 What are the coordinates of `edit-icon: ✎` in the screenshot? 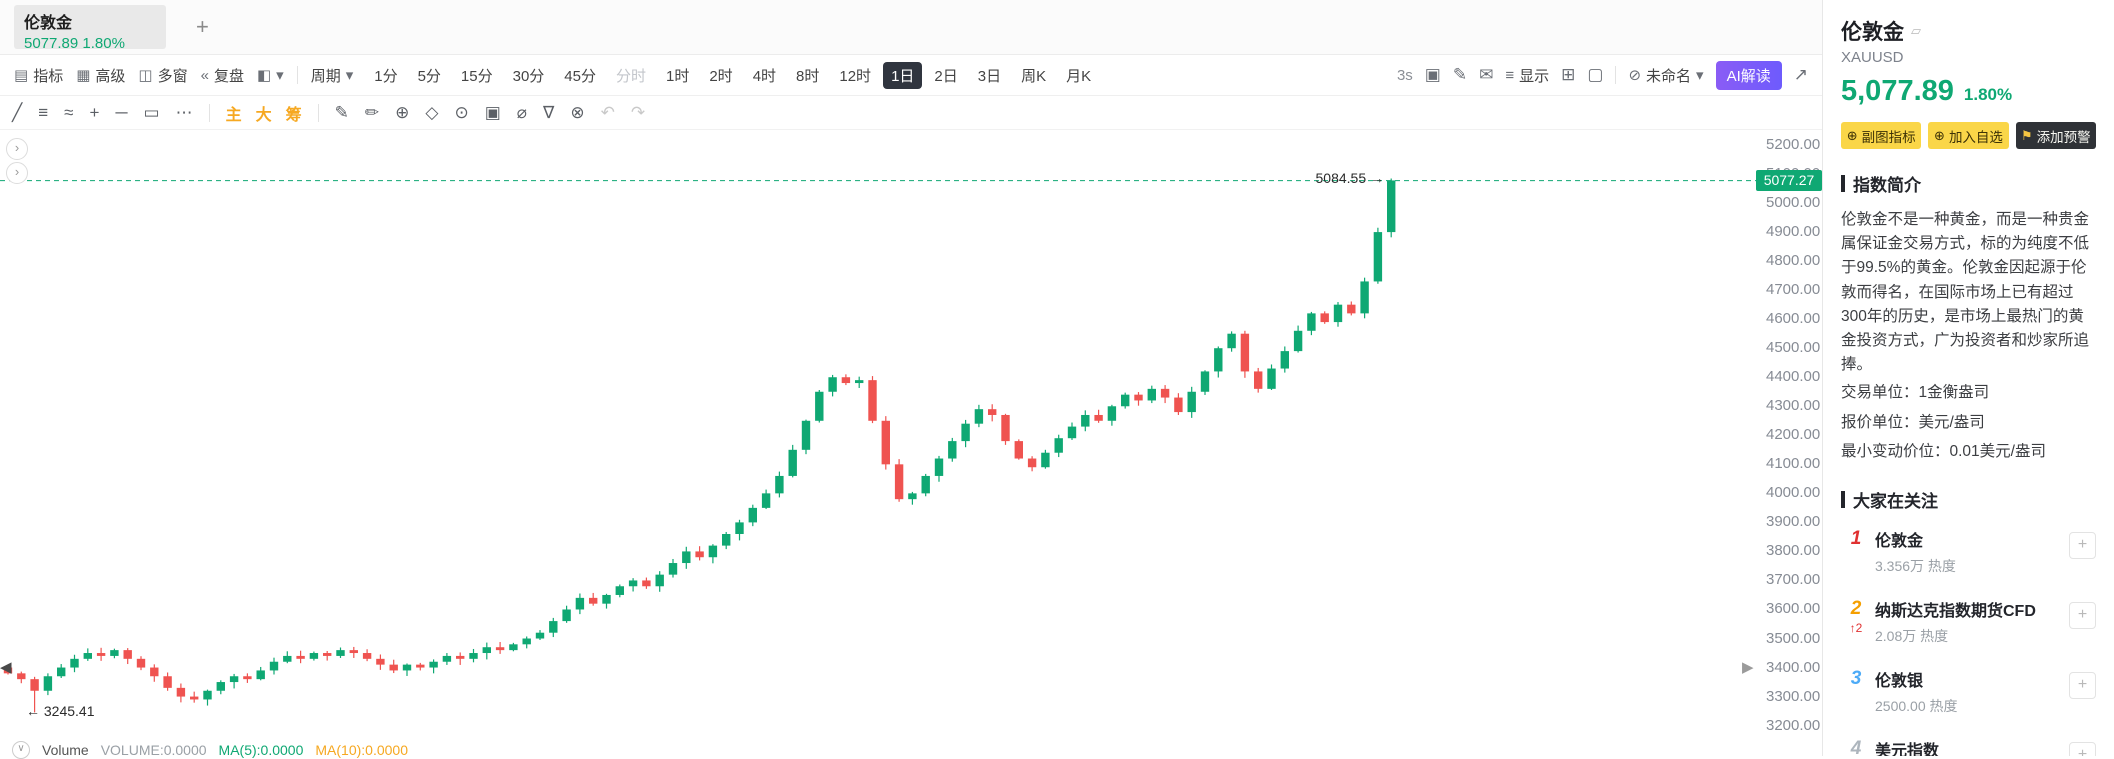 It's located at (1460, 74).